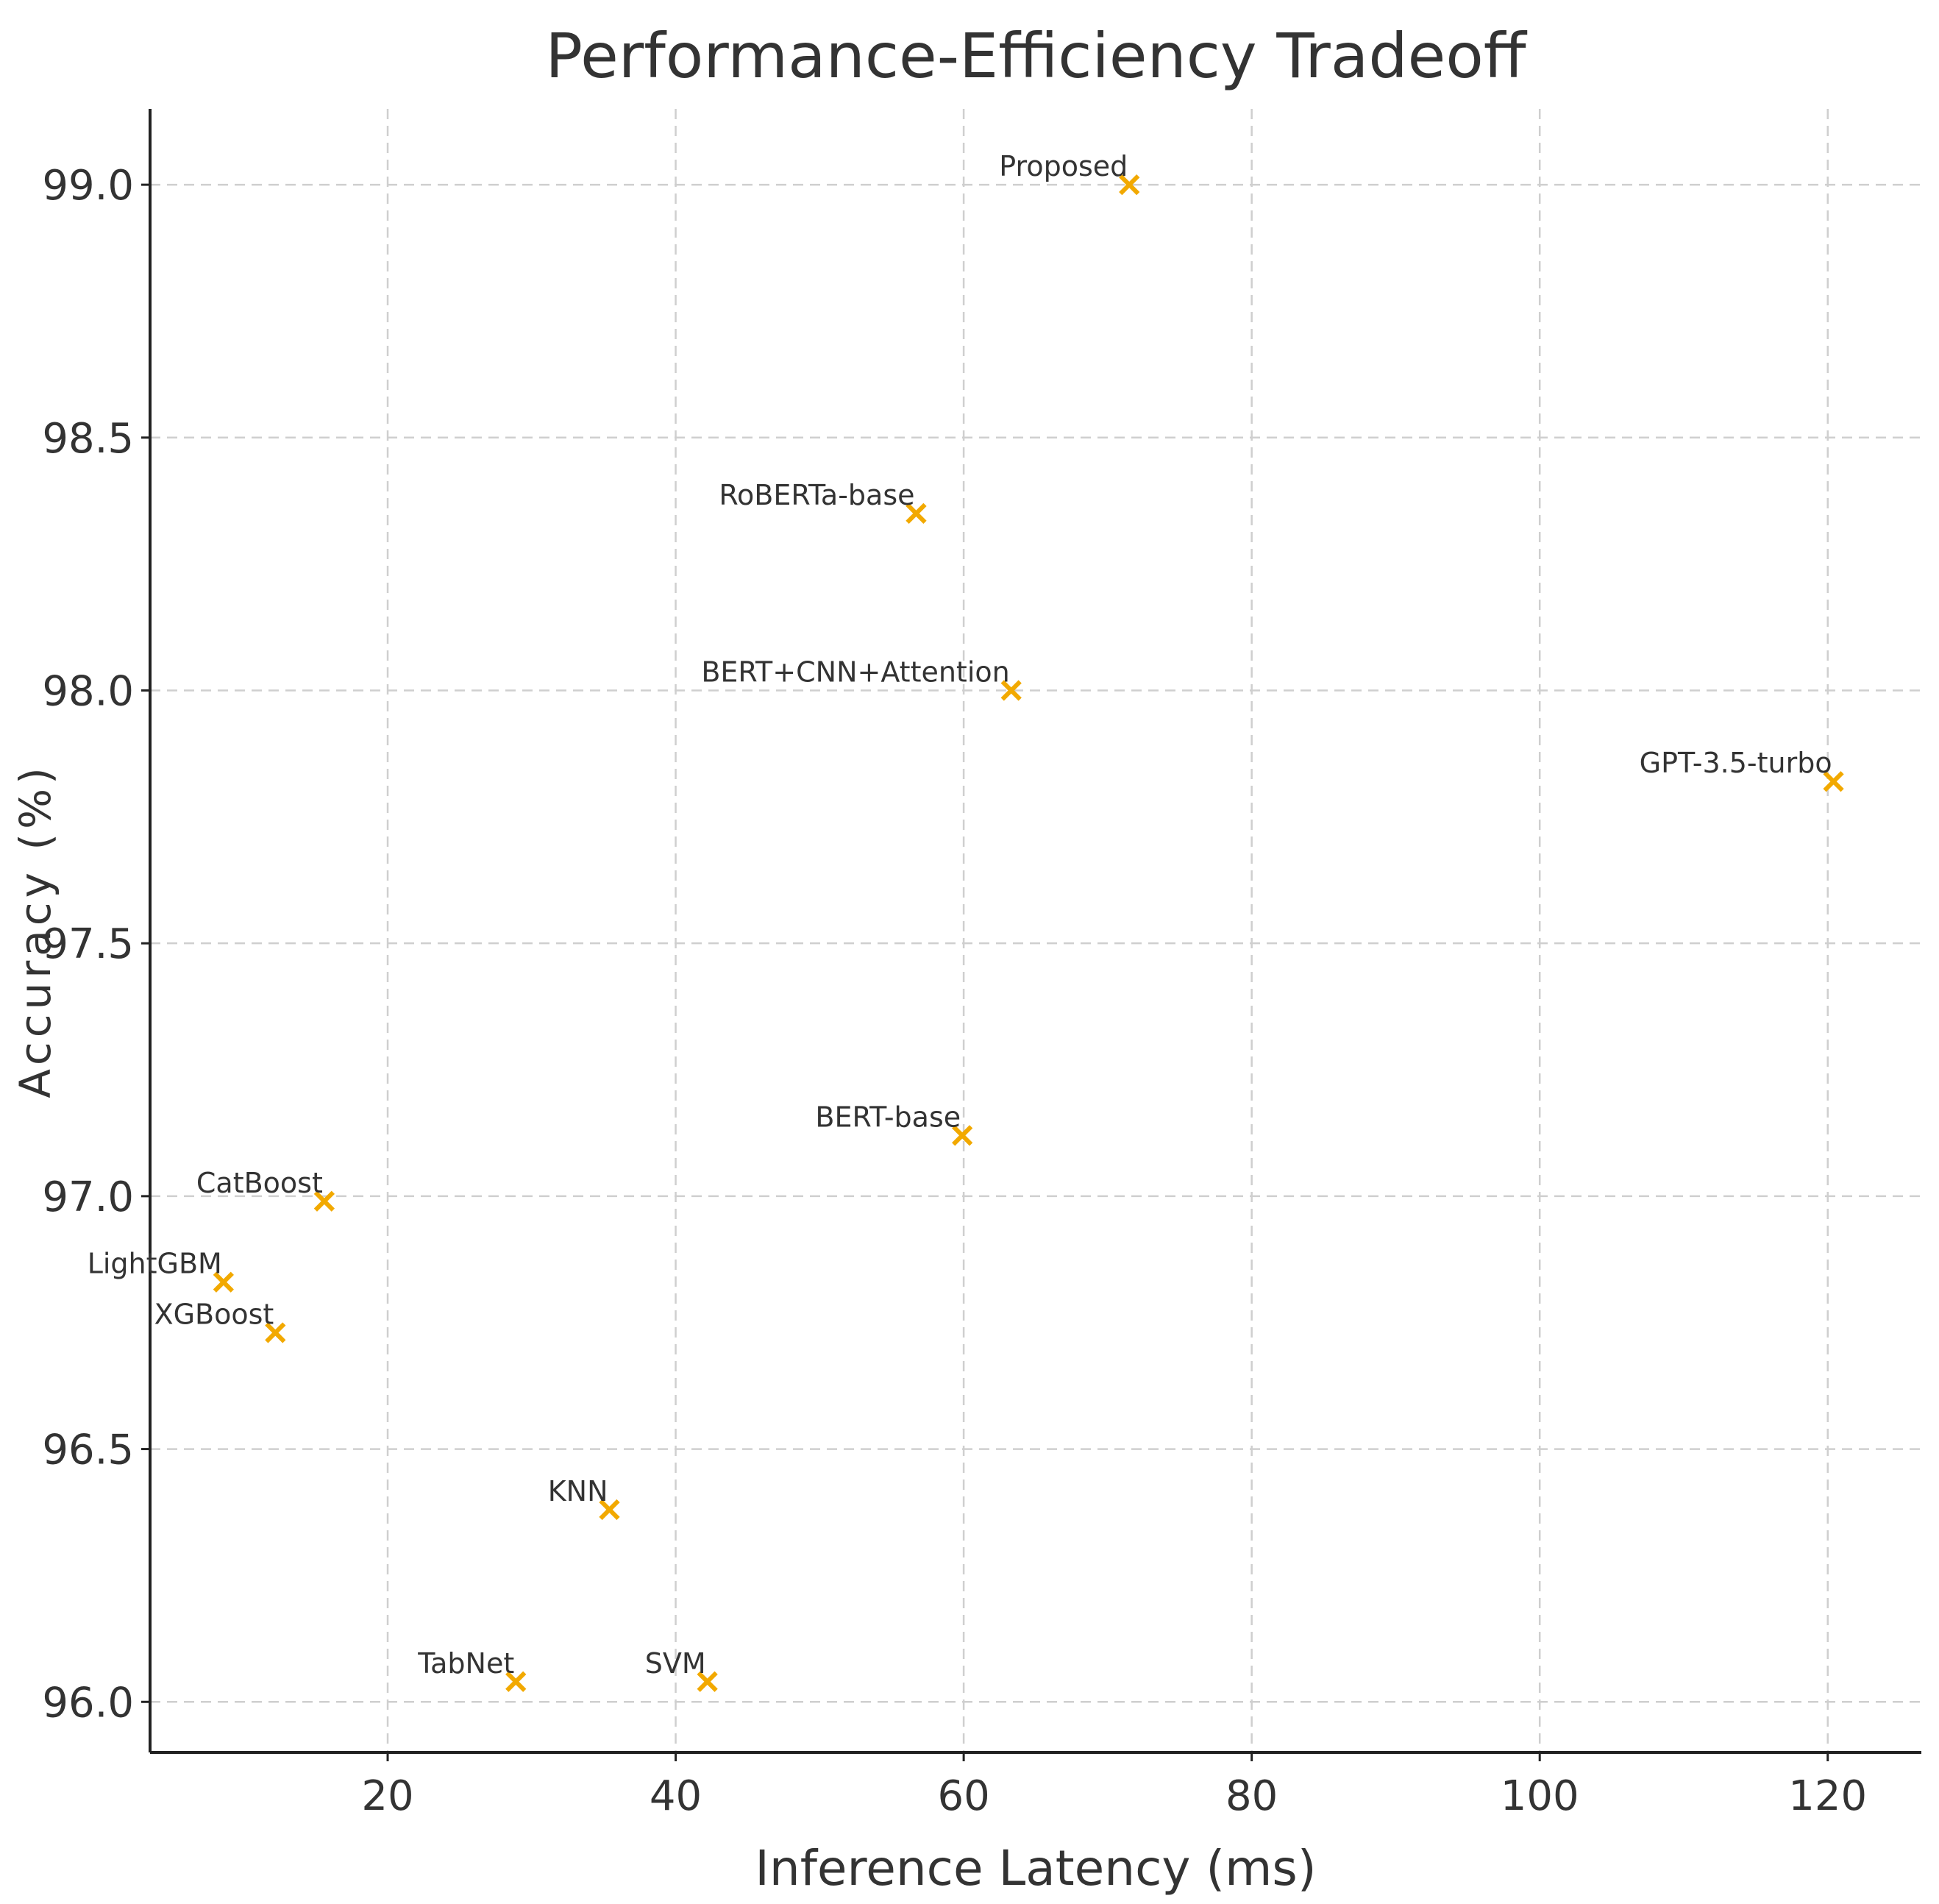 The image size is (1939, 1904). Describe the element at coordinates (214, 1314) in the screenshot. I see `point-label: XGBoost` at that location.